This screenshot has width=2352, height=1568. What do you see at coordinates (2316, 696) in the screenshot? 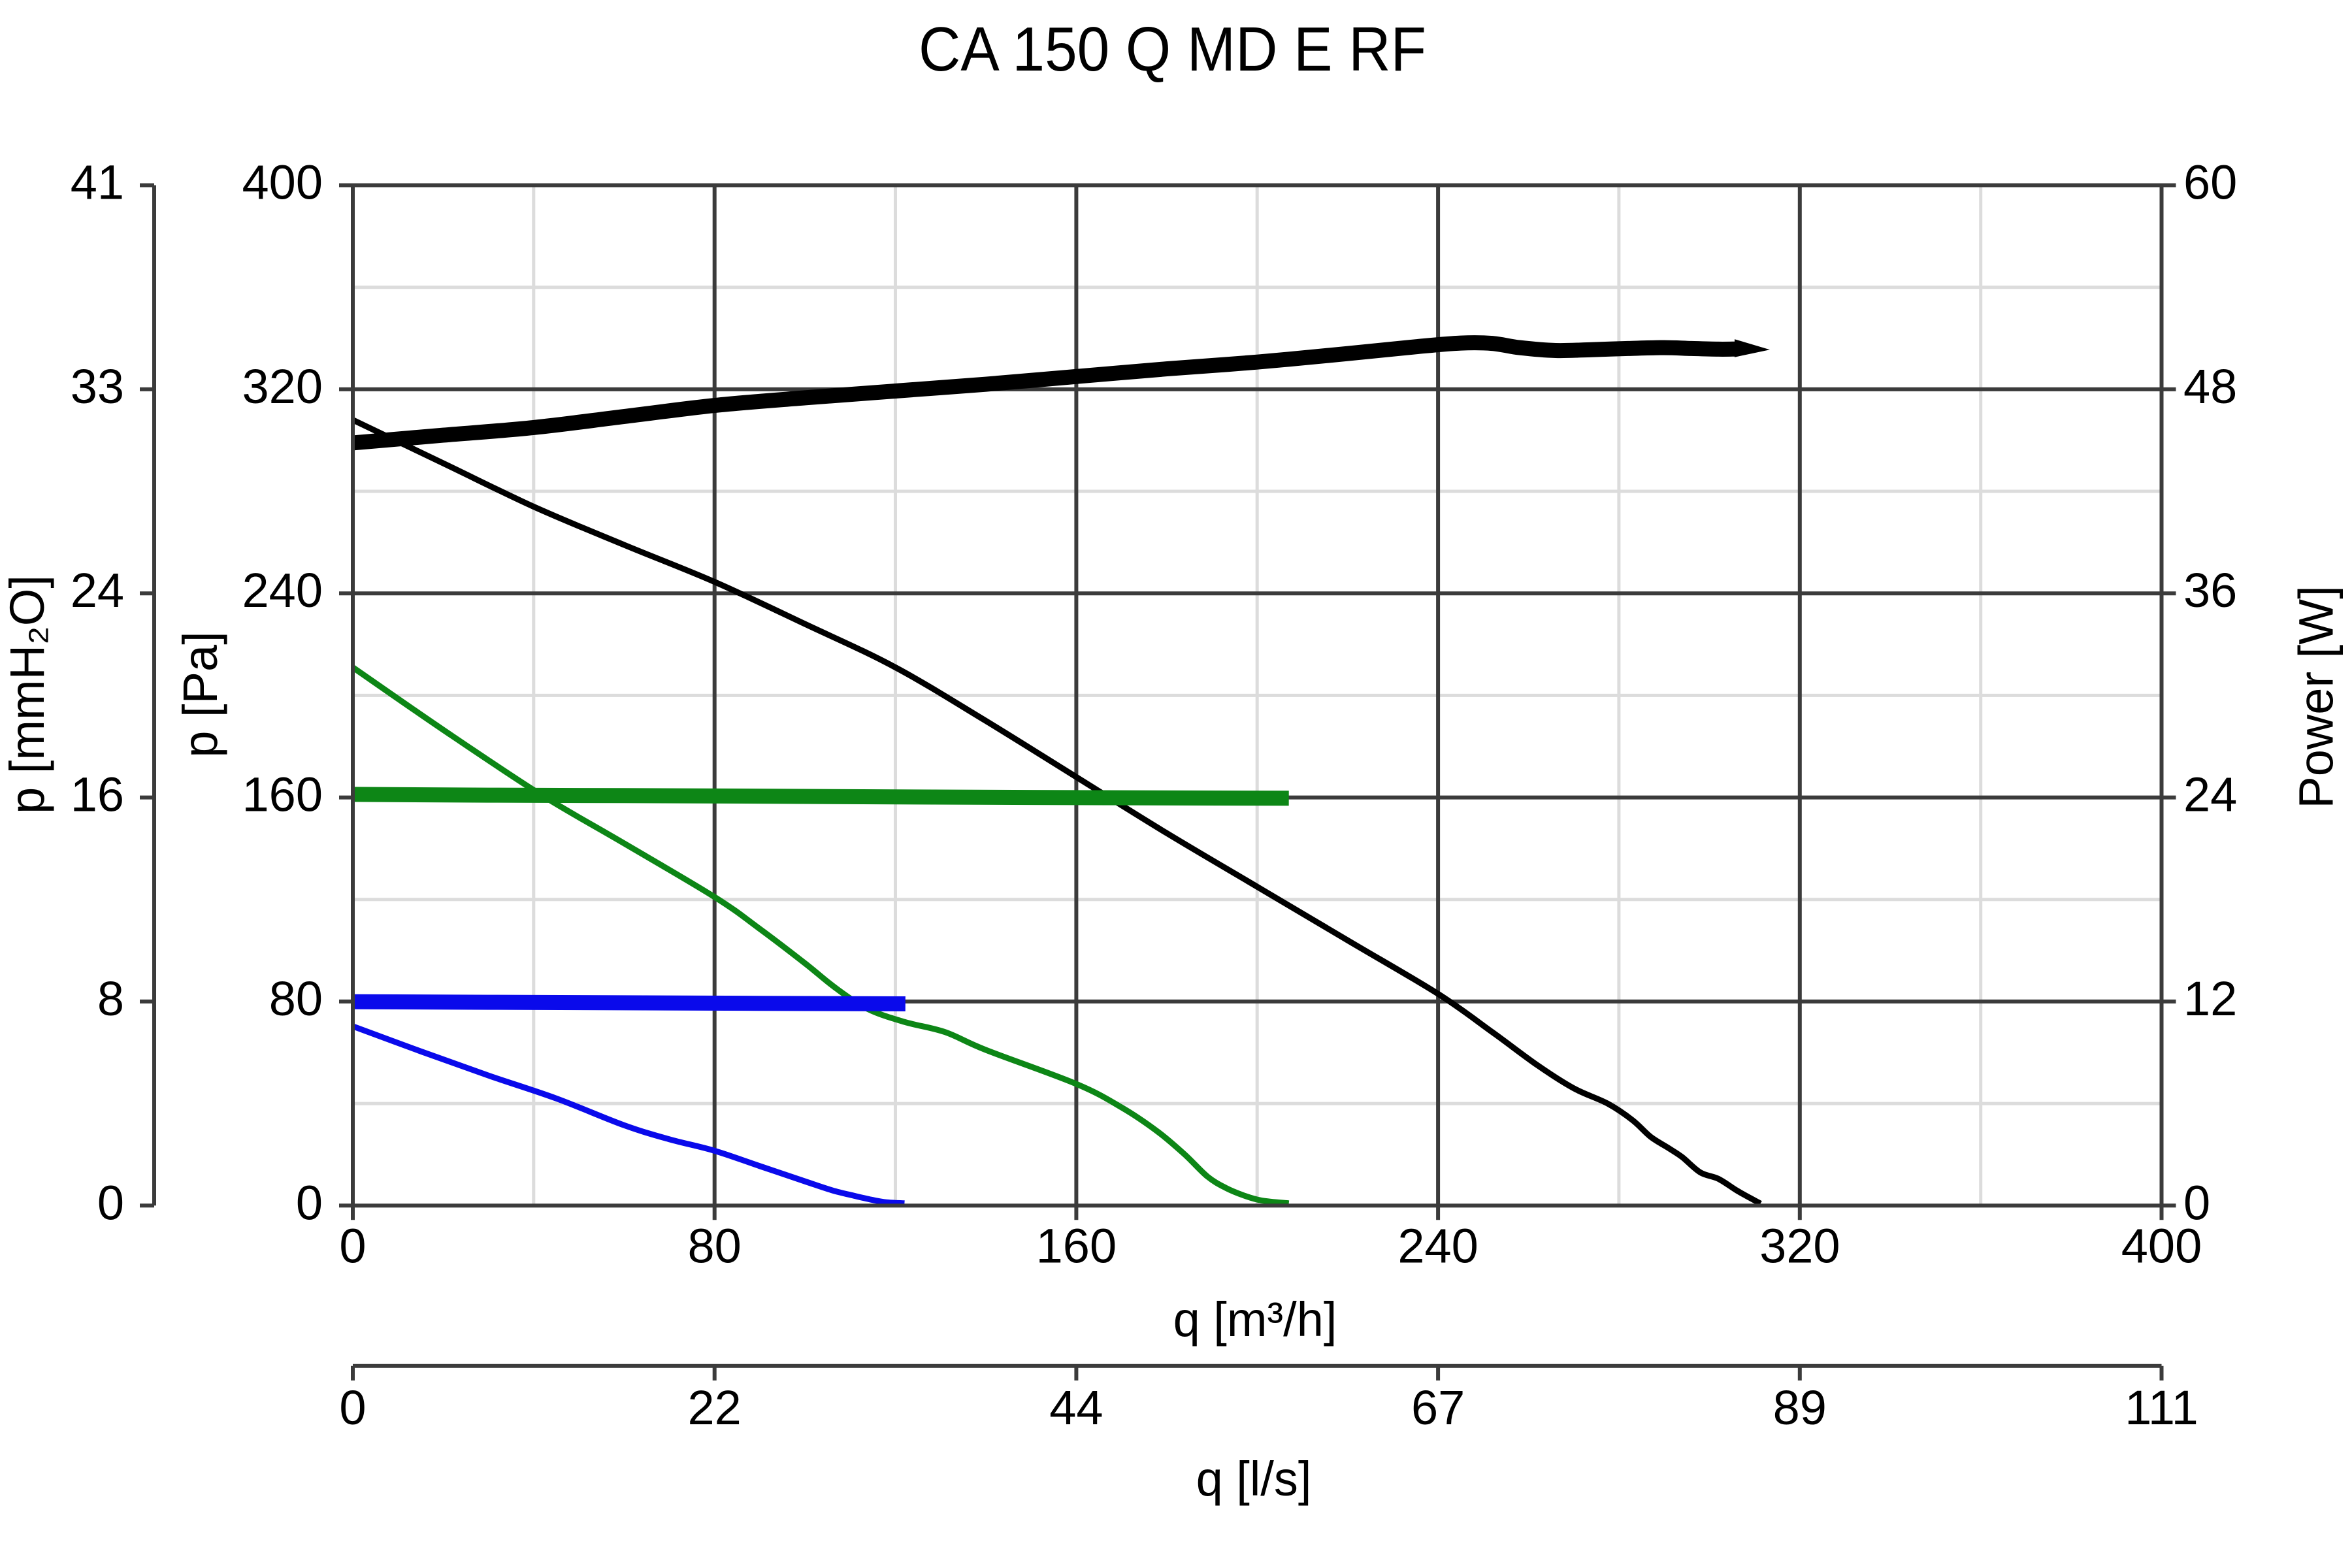
I see `svg-text: Power [W]` at bounding box center [2316, 696].